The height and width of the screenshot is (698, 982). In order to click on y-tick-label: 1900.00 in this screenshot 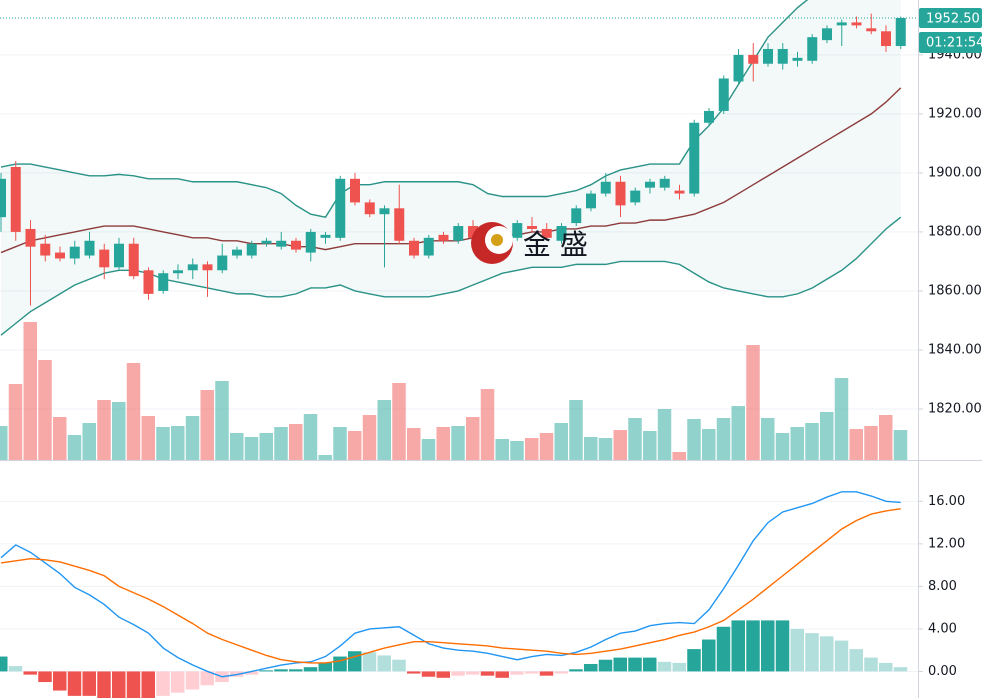, I will do `click(955, 172)`.